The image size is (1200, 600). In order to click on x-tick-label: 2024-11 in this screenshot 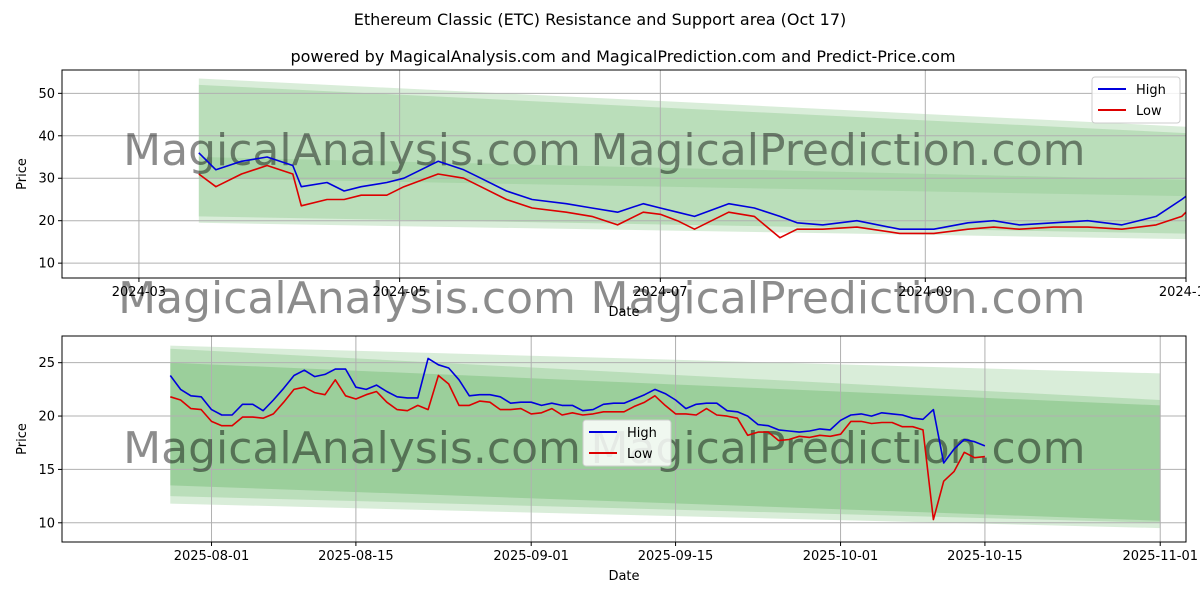, I will do `click(1179, 292)`.